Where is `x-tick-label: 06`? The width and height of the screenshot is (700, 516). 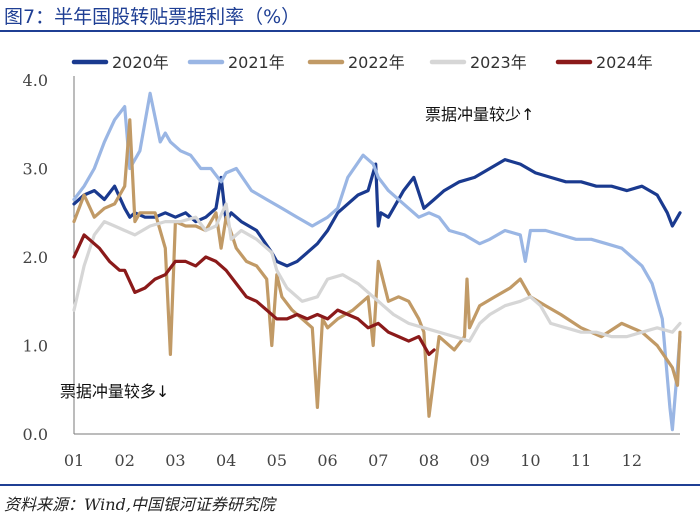 x-tick-label: 06 is located at coordinates (327, 460).